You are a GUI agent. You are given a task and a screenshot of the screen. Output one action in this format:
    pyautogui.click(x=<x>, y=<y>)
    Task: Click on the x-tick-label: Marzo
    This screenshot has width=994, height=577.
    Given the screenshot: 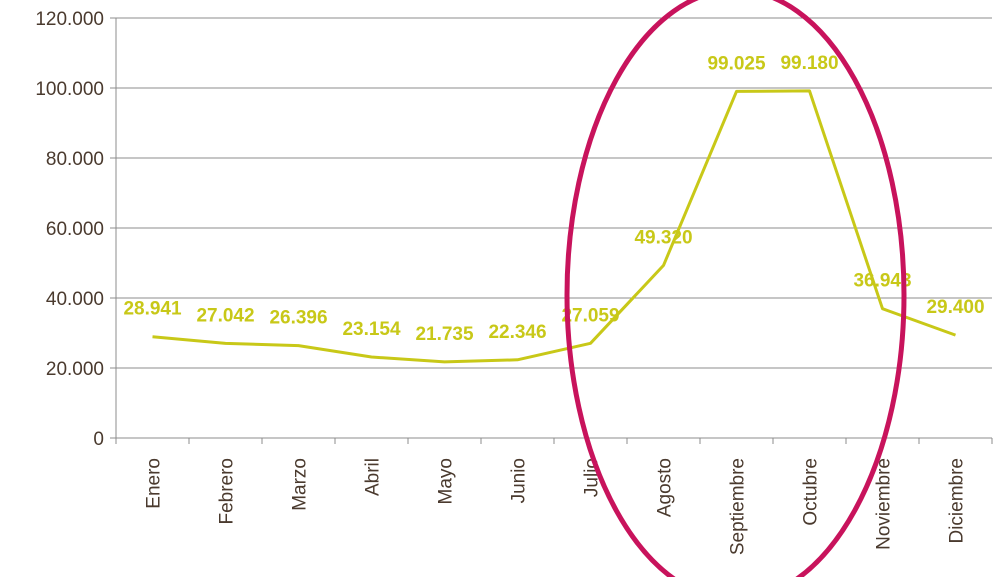 What is the action you would take?
    pyautogui.click(x=300, y=484)
    